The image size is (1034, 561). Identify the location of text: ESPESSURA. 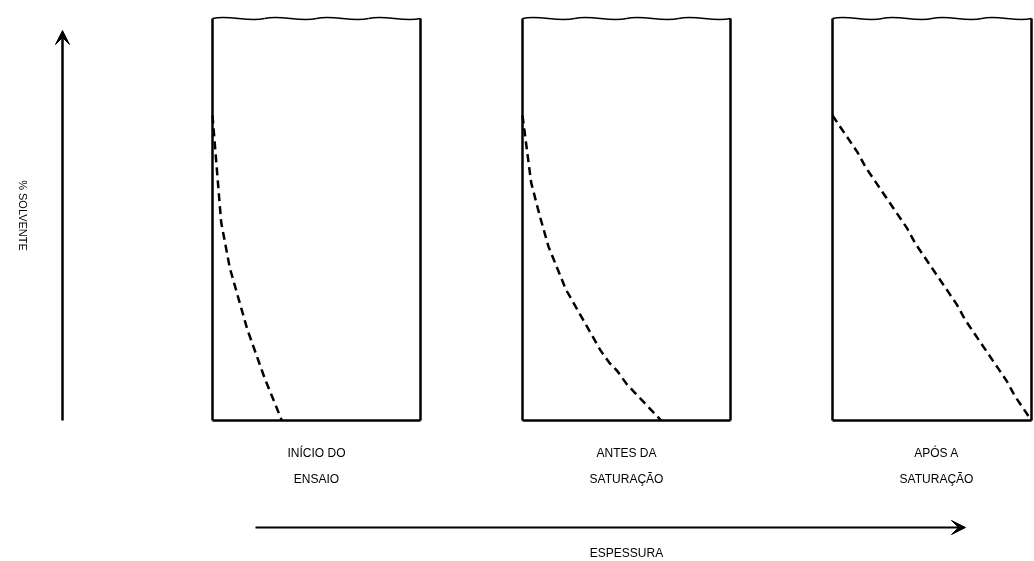
(626, 552).